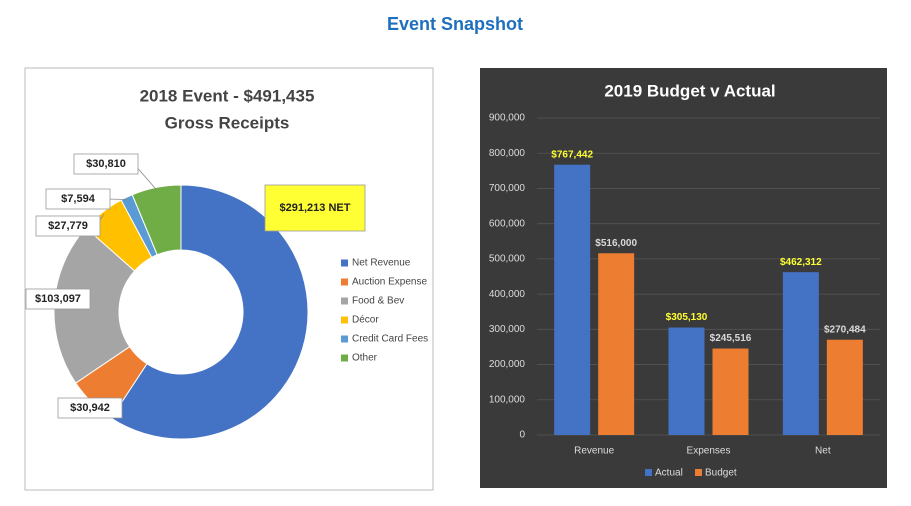 The height and width of the screenshot is (506, 911). Describe the element at coordinates (801, 262) in the screenshot. I see `data-label: $462,312` at that location.